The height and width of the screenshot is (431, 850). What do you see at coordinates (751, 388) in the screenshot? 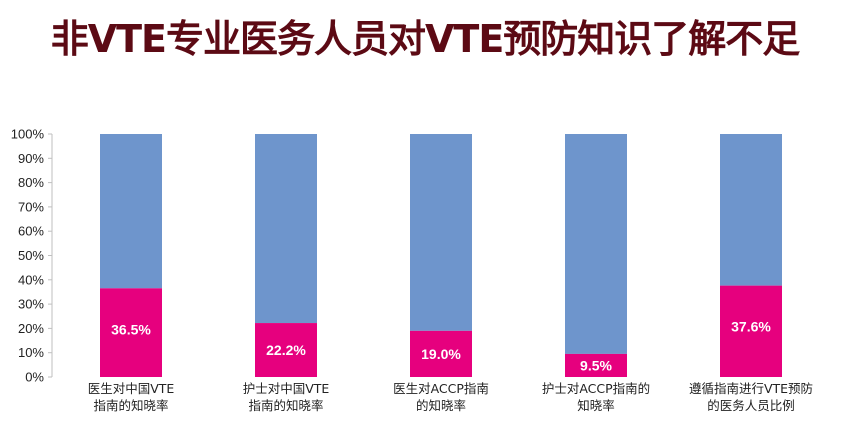
I see `x-category-label: 遵循指南进行VTE预防` at bounding box center [751, 388].